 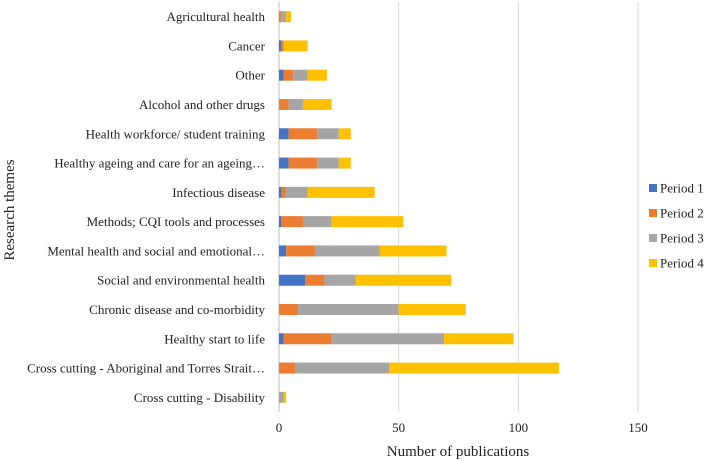 I want to click on category-label: Social and environmental health, so click(x=181, y=280).